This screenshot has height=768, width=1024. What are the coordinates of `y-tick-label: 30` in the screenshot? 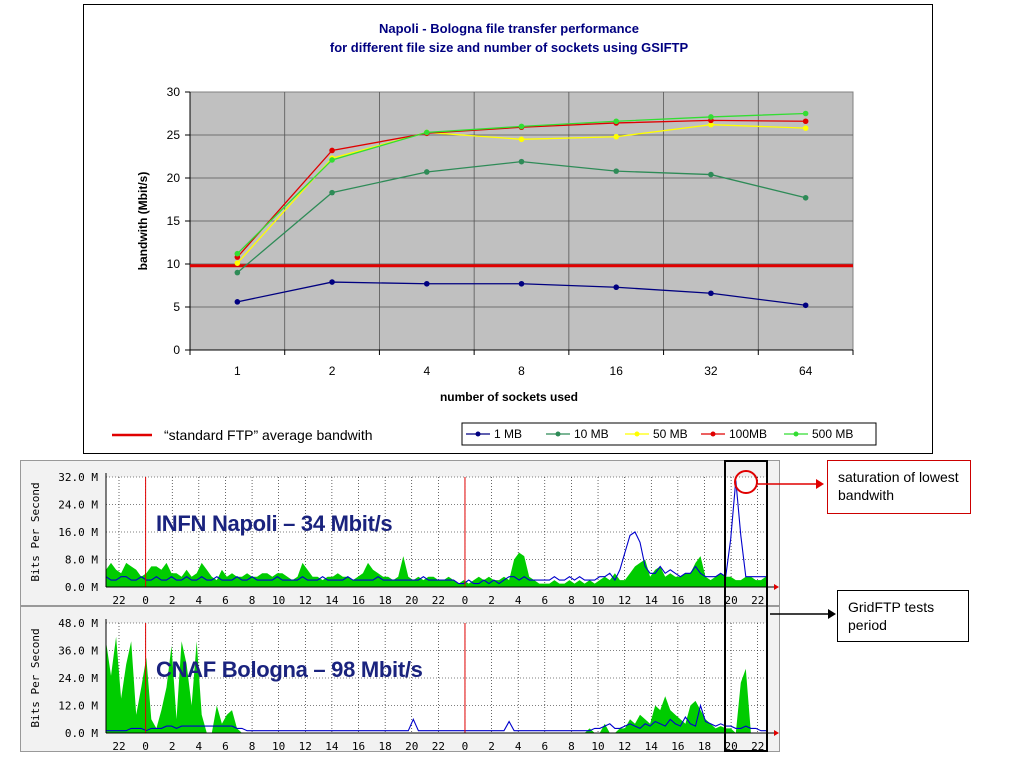 It's located at (174, 92).